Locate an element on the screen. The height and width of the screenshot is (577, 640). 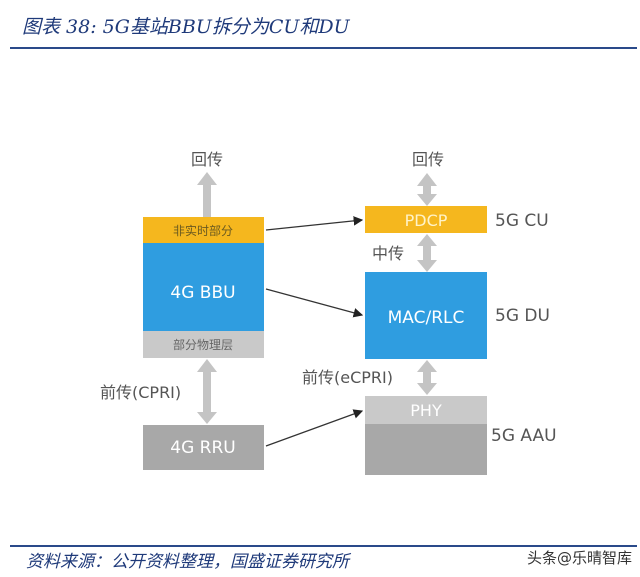
right-fronthaul-arrow is located at coordinates (427, 377).